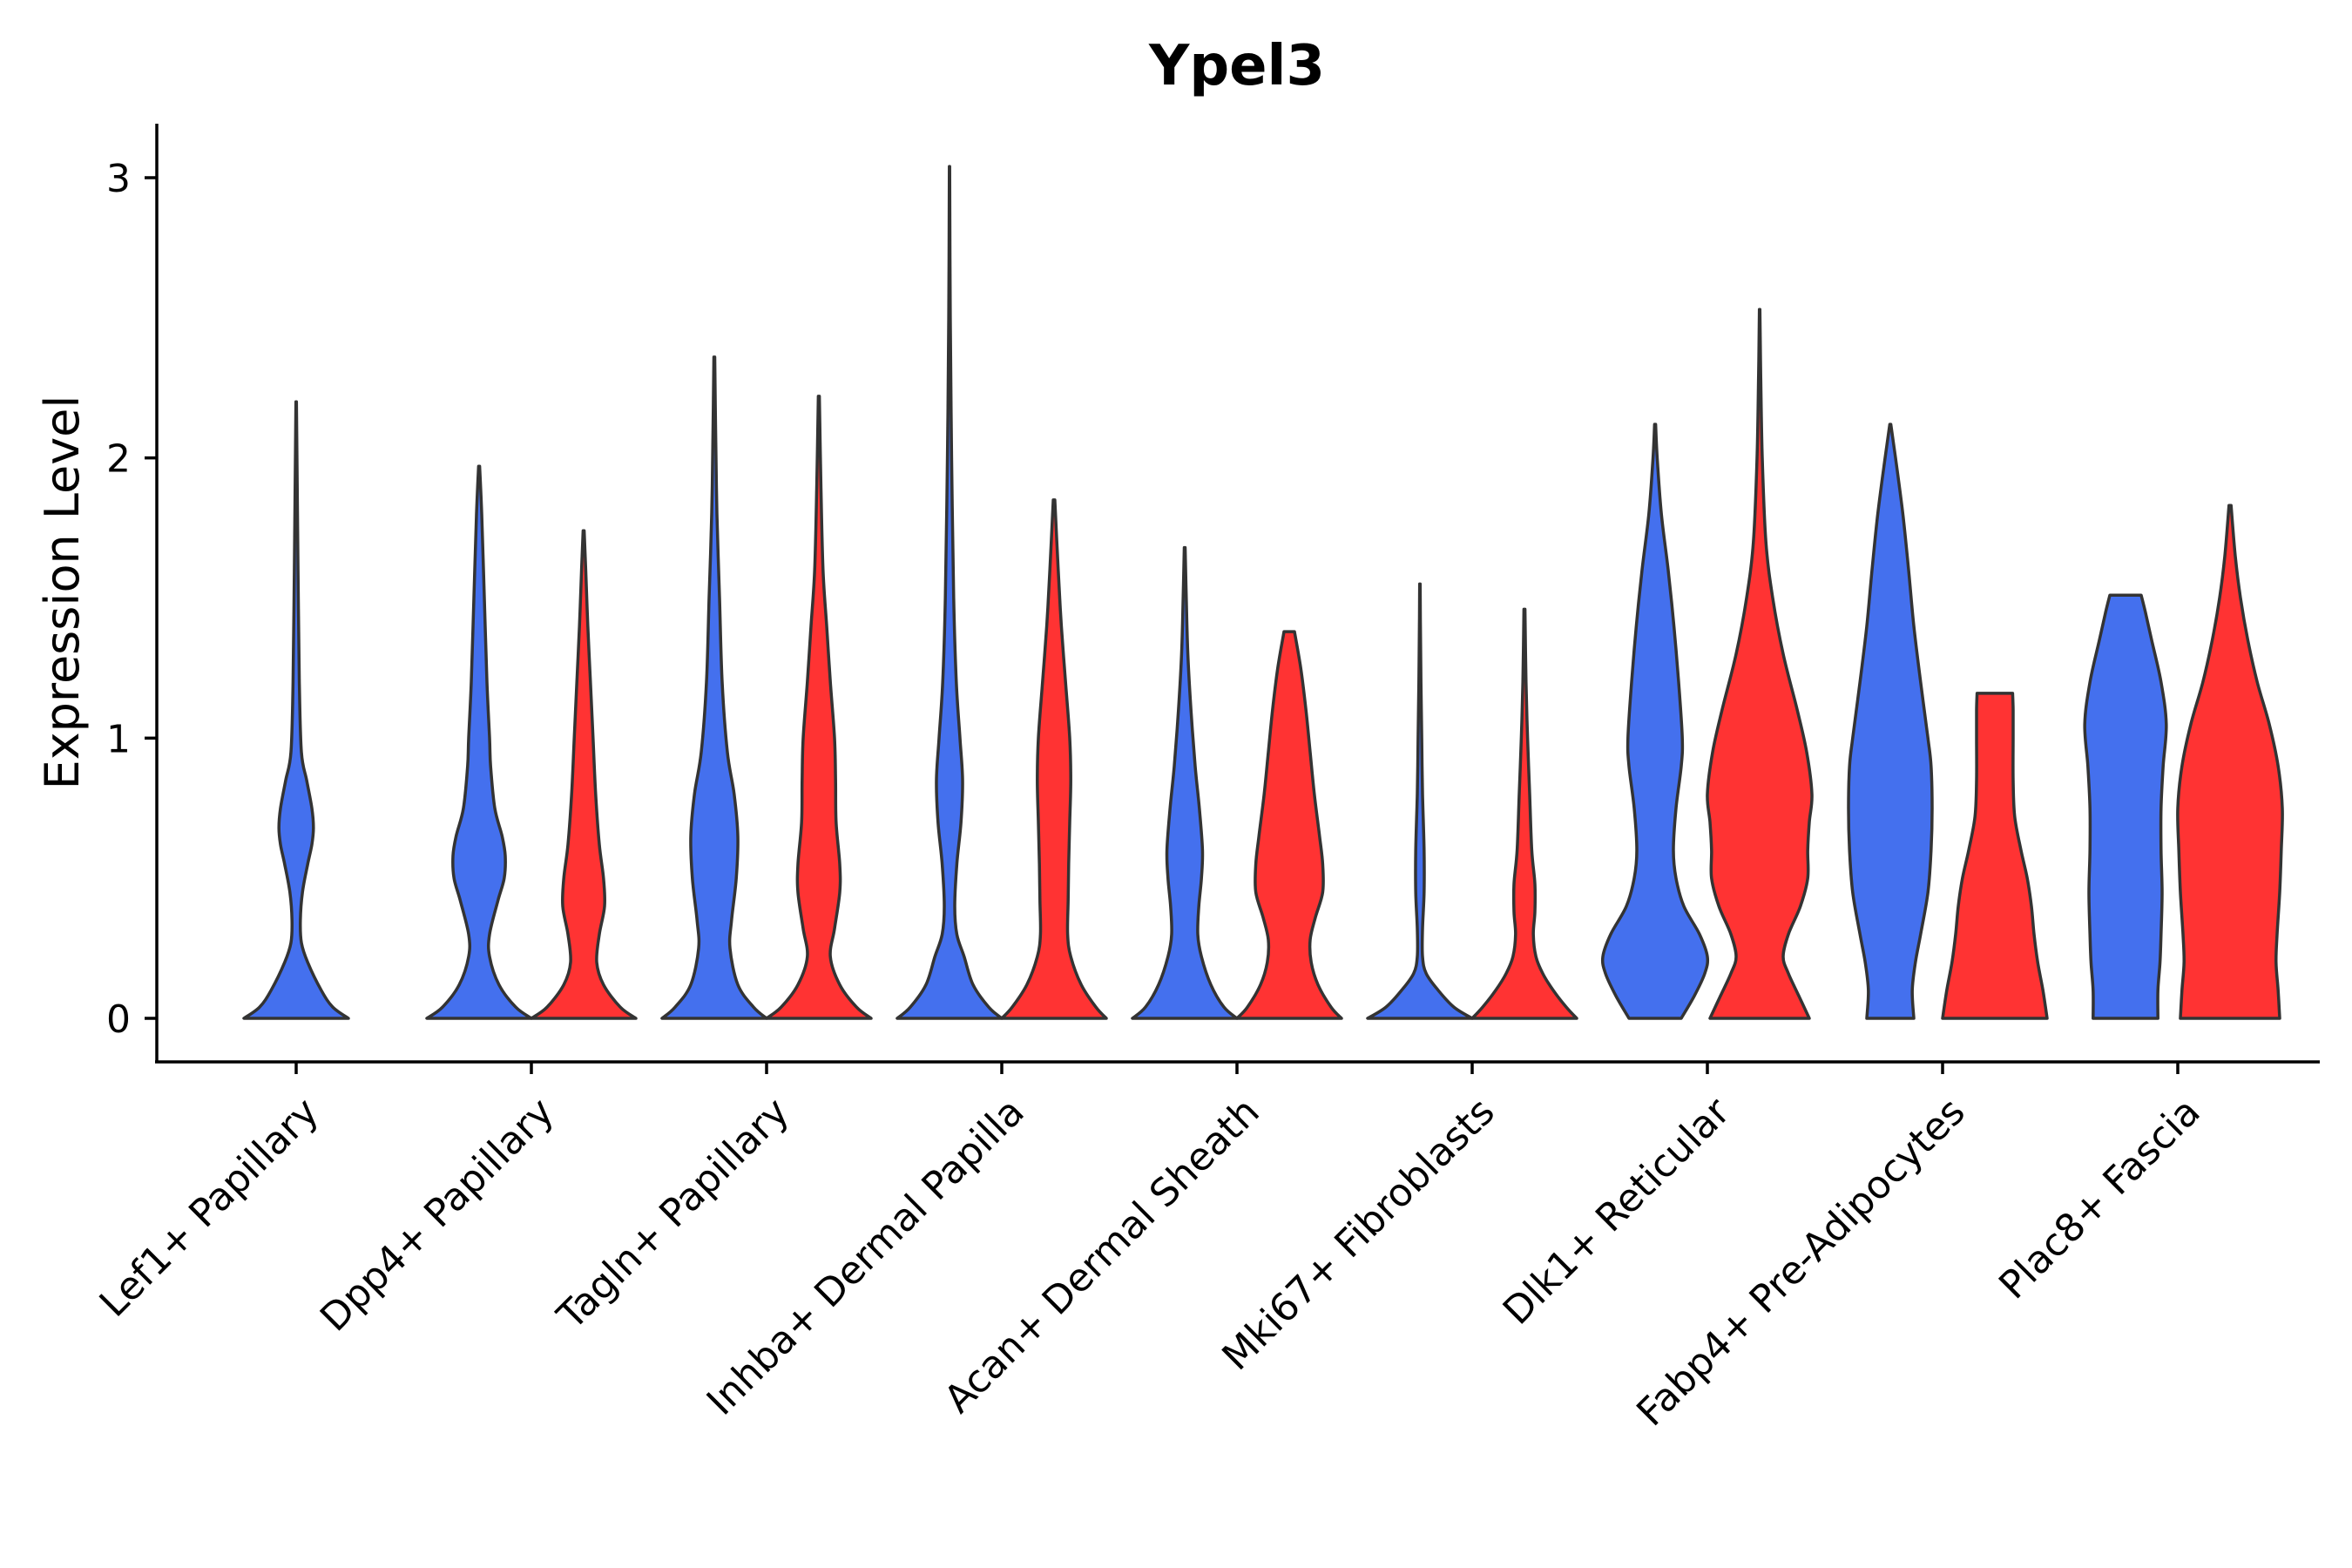 The image size is (2352, 1568). What do you see at coordinates (437, 1215) in the screenshot?
I see `x-category-label: Dpp4+ Papillary` at bounding box center [437, 1215].